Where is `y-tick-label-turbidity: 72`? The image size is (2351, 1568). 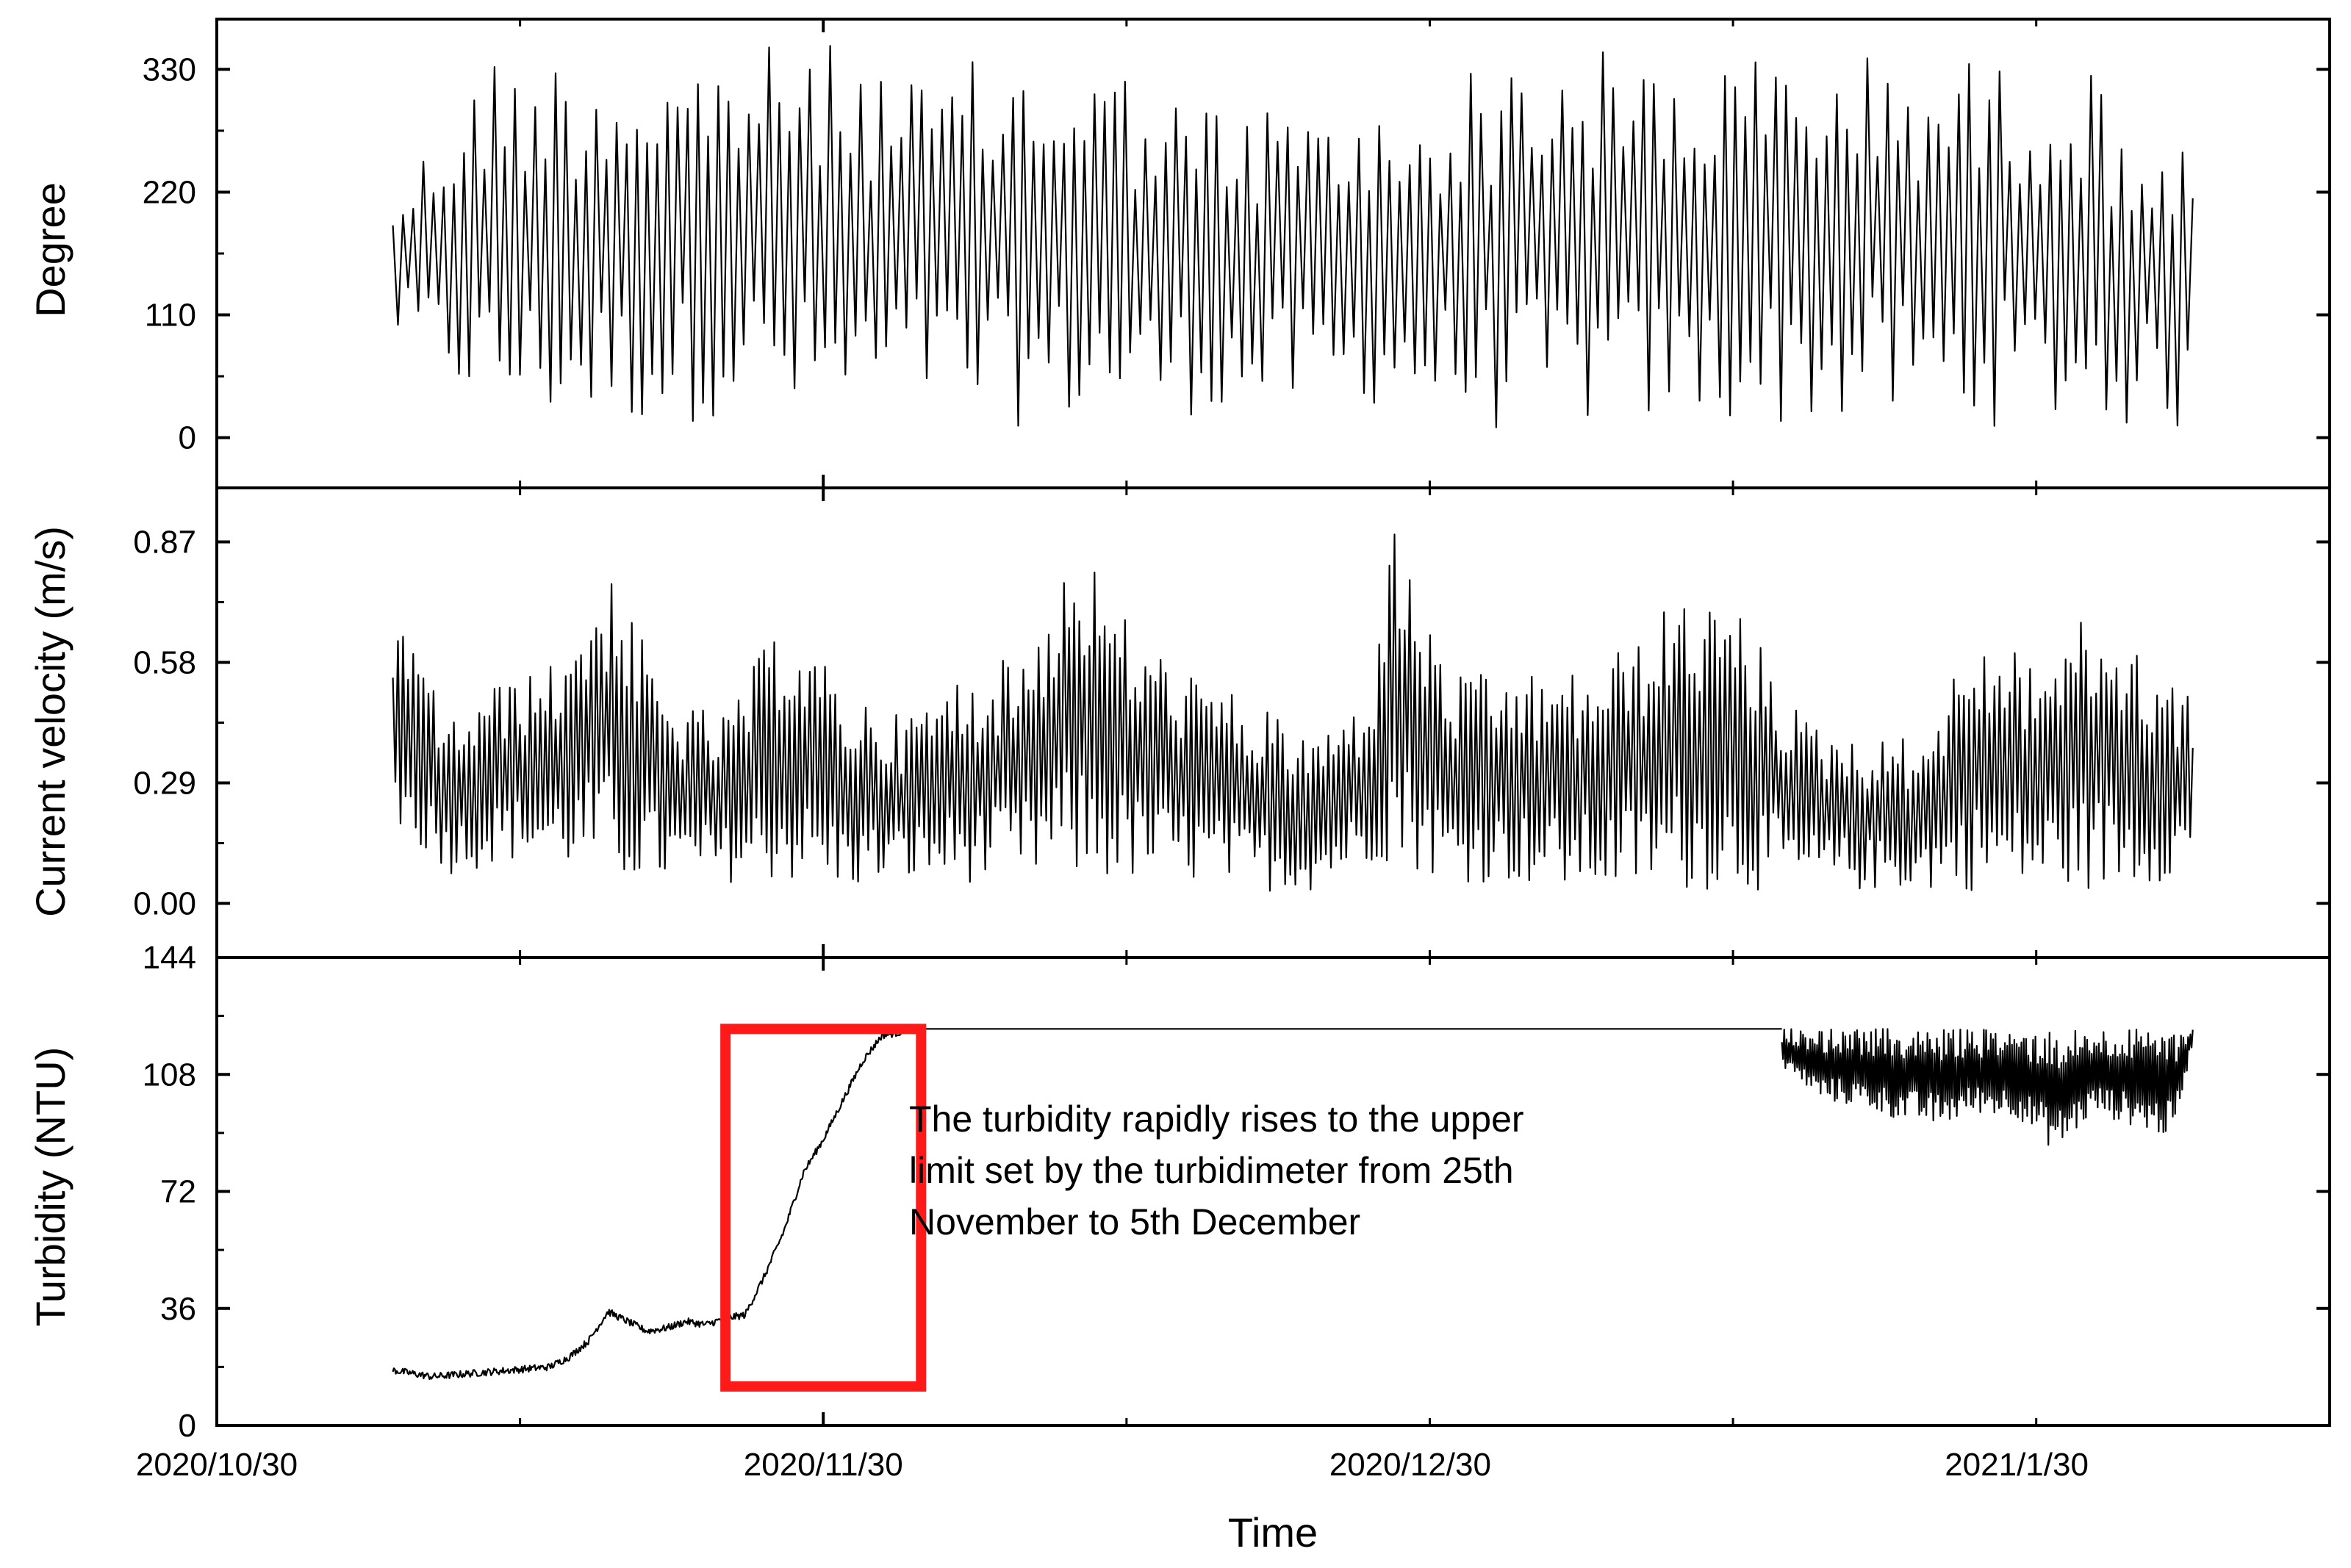
y-tick-label-turbidity: 72 is located at coordinates (178, 1192).